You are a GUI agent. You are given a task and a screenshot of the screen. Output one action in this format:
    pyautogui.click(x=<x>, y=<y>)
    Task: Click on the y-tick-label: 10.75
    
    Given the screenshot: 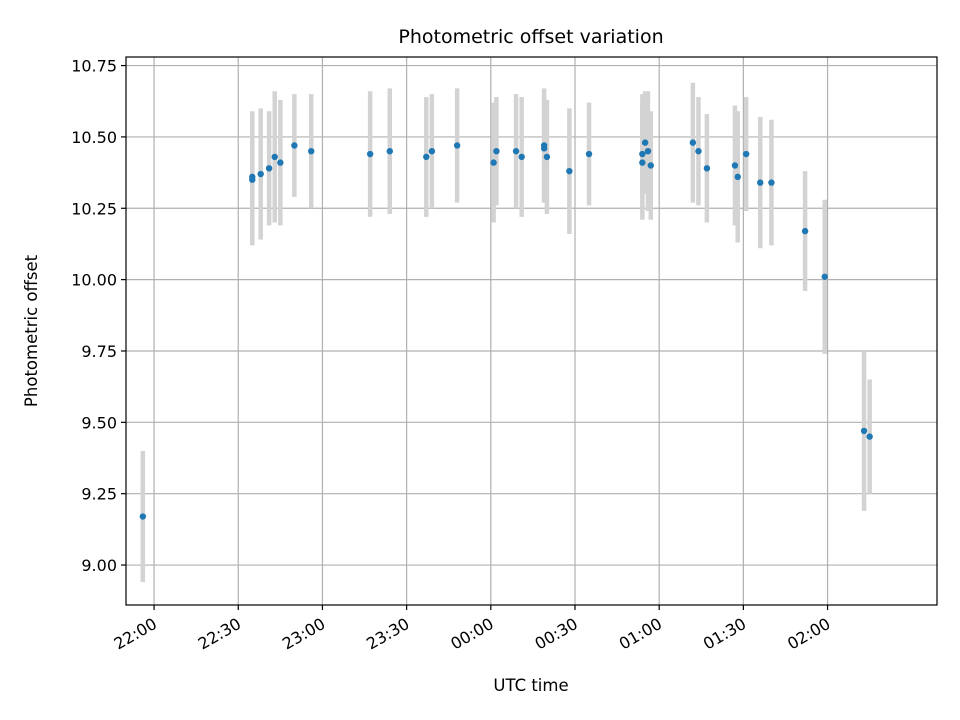 What is the action you would take?
    pyautogui.click(x=94, y=66)
    